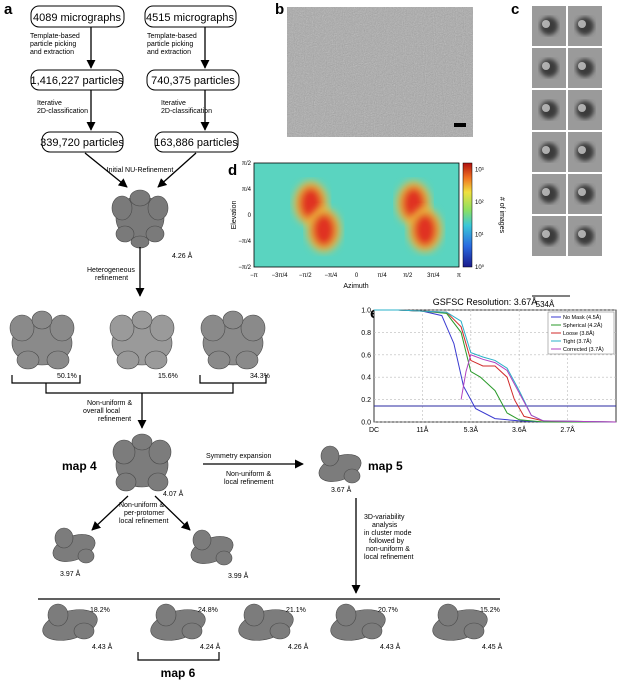 This screenshot has height=687, width=617. What do you see at coordinates (471, 429) in the screenshot?
I see `fsc-xtick: 5.3Å` at bounding box center [471, 429].